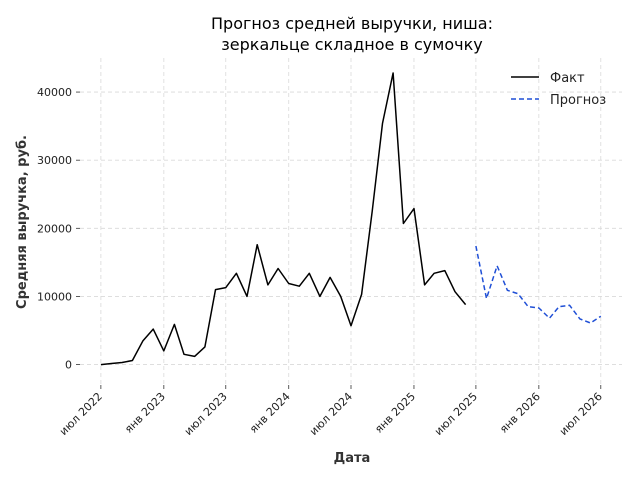 This screenshot has width=640, height=480. I want to click on y-tick-label: 20000, so click(54, 228).